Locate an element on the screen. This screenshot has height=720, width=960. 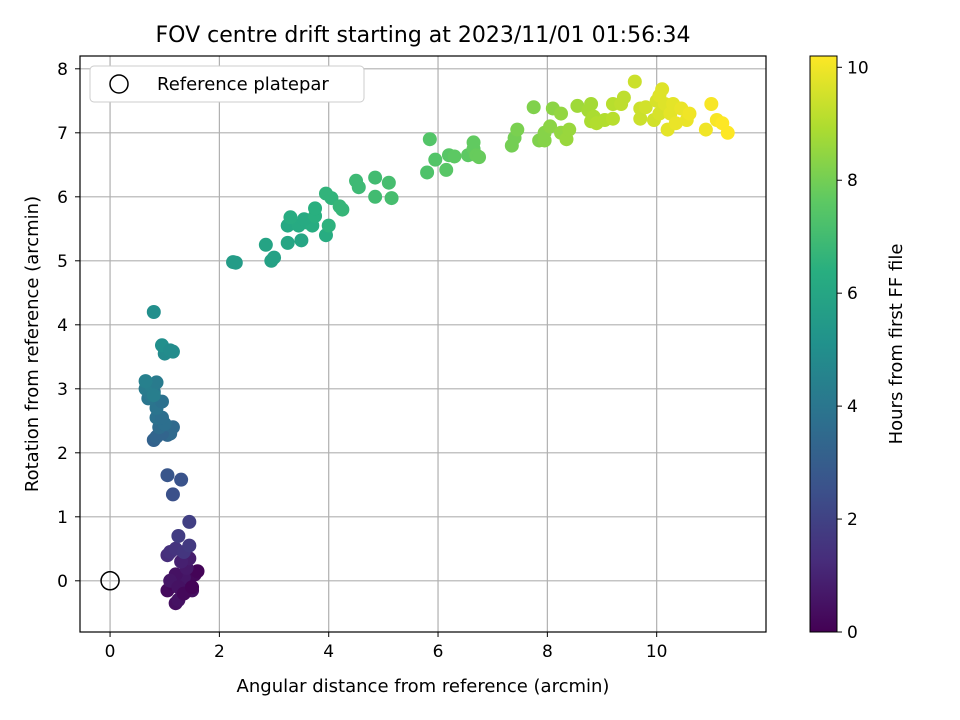
y-tick-label: 5 is located at coordinates (62, 262).